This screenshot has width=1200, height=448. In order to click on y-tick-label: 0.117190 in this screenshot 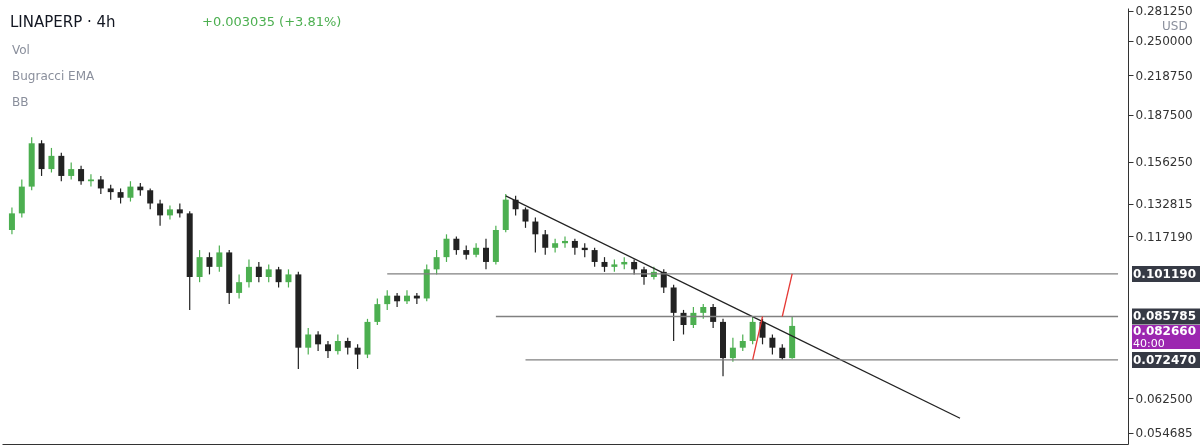, I will do `click(1164, 236)`.